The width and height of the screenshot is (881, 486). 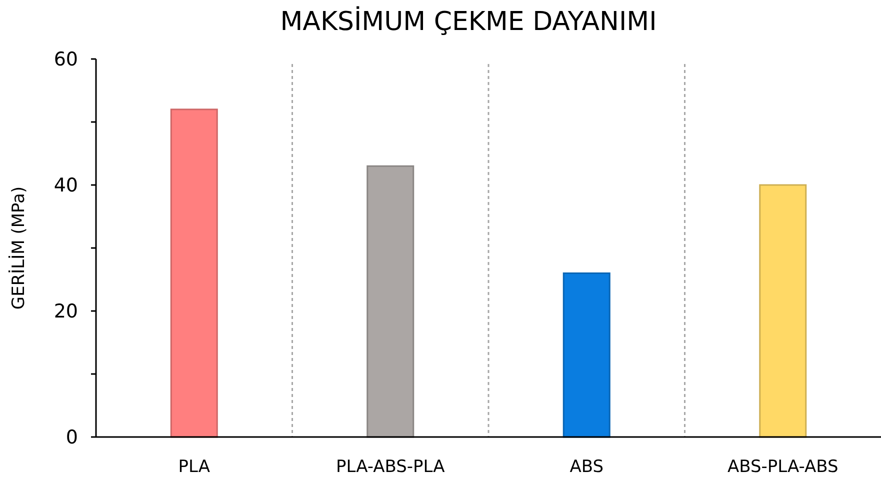 I want to click on y-tick-label: 20, so click(x=66, y=311).